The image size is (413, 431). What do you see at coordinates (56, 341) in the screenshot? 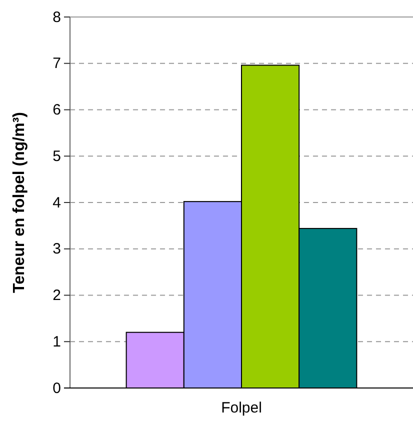
I see `y-tick-label: 1` at bounding box center [56, 341].